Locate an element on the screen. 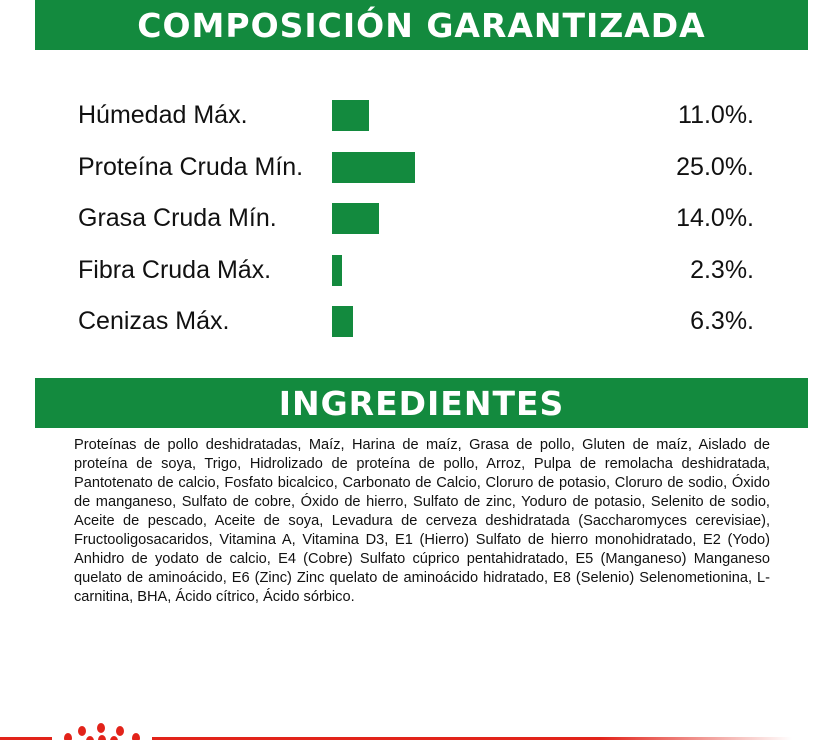  ingredients-title: INGREDIENTES is located at coordinates (421, 403).